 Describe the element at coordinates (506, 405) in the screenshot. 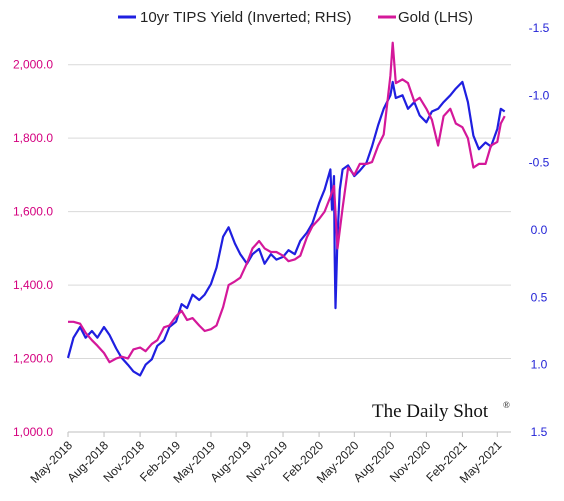

I see `brand-mark: ®` at that location.